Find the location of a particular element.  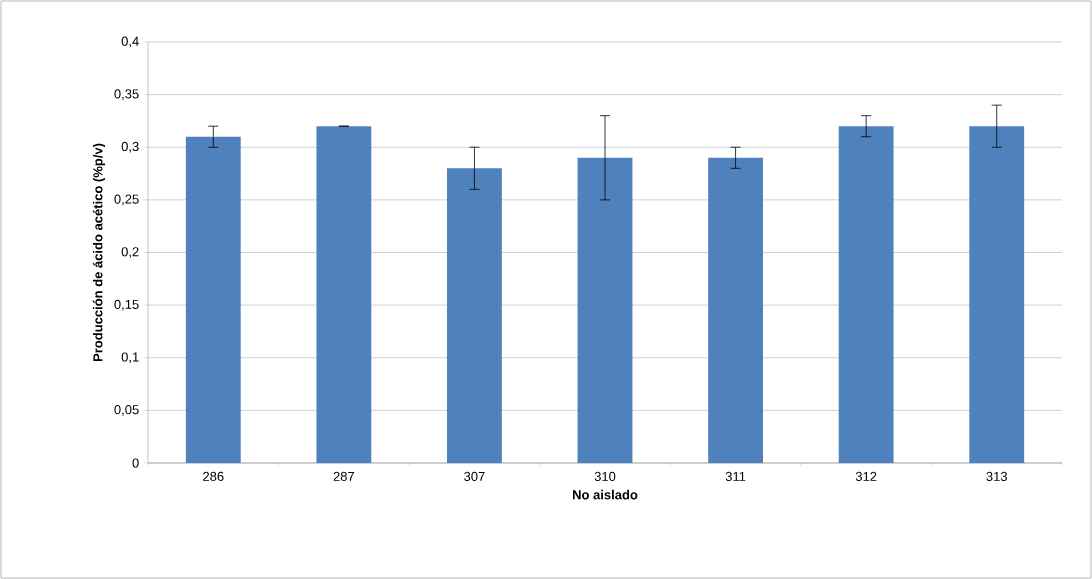

y-axis-title: Producción de ácido acético (%p/v) is located at coordinates (99, 252).